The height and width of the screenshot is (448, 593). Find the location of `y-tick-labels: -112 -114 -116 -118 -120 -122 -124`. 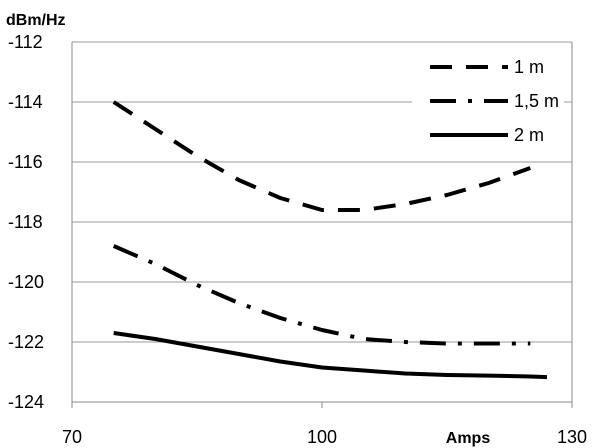

y-tick-labels: -112 -114 -116 -118 -120 -122 -124 is located at coordinates (26, 222).